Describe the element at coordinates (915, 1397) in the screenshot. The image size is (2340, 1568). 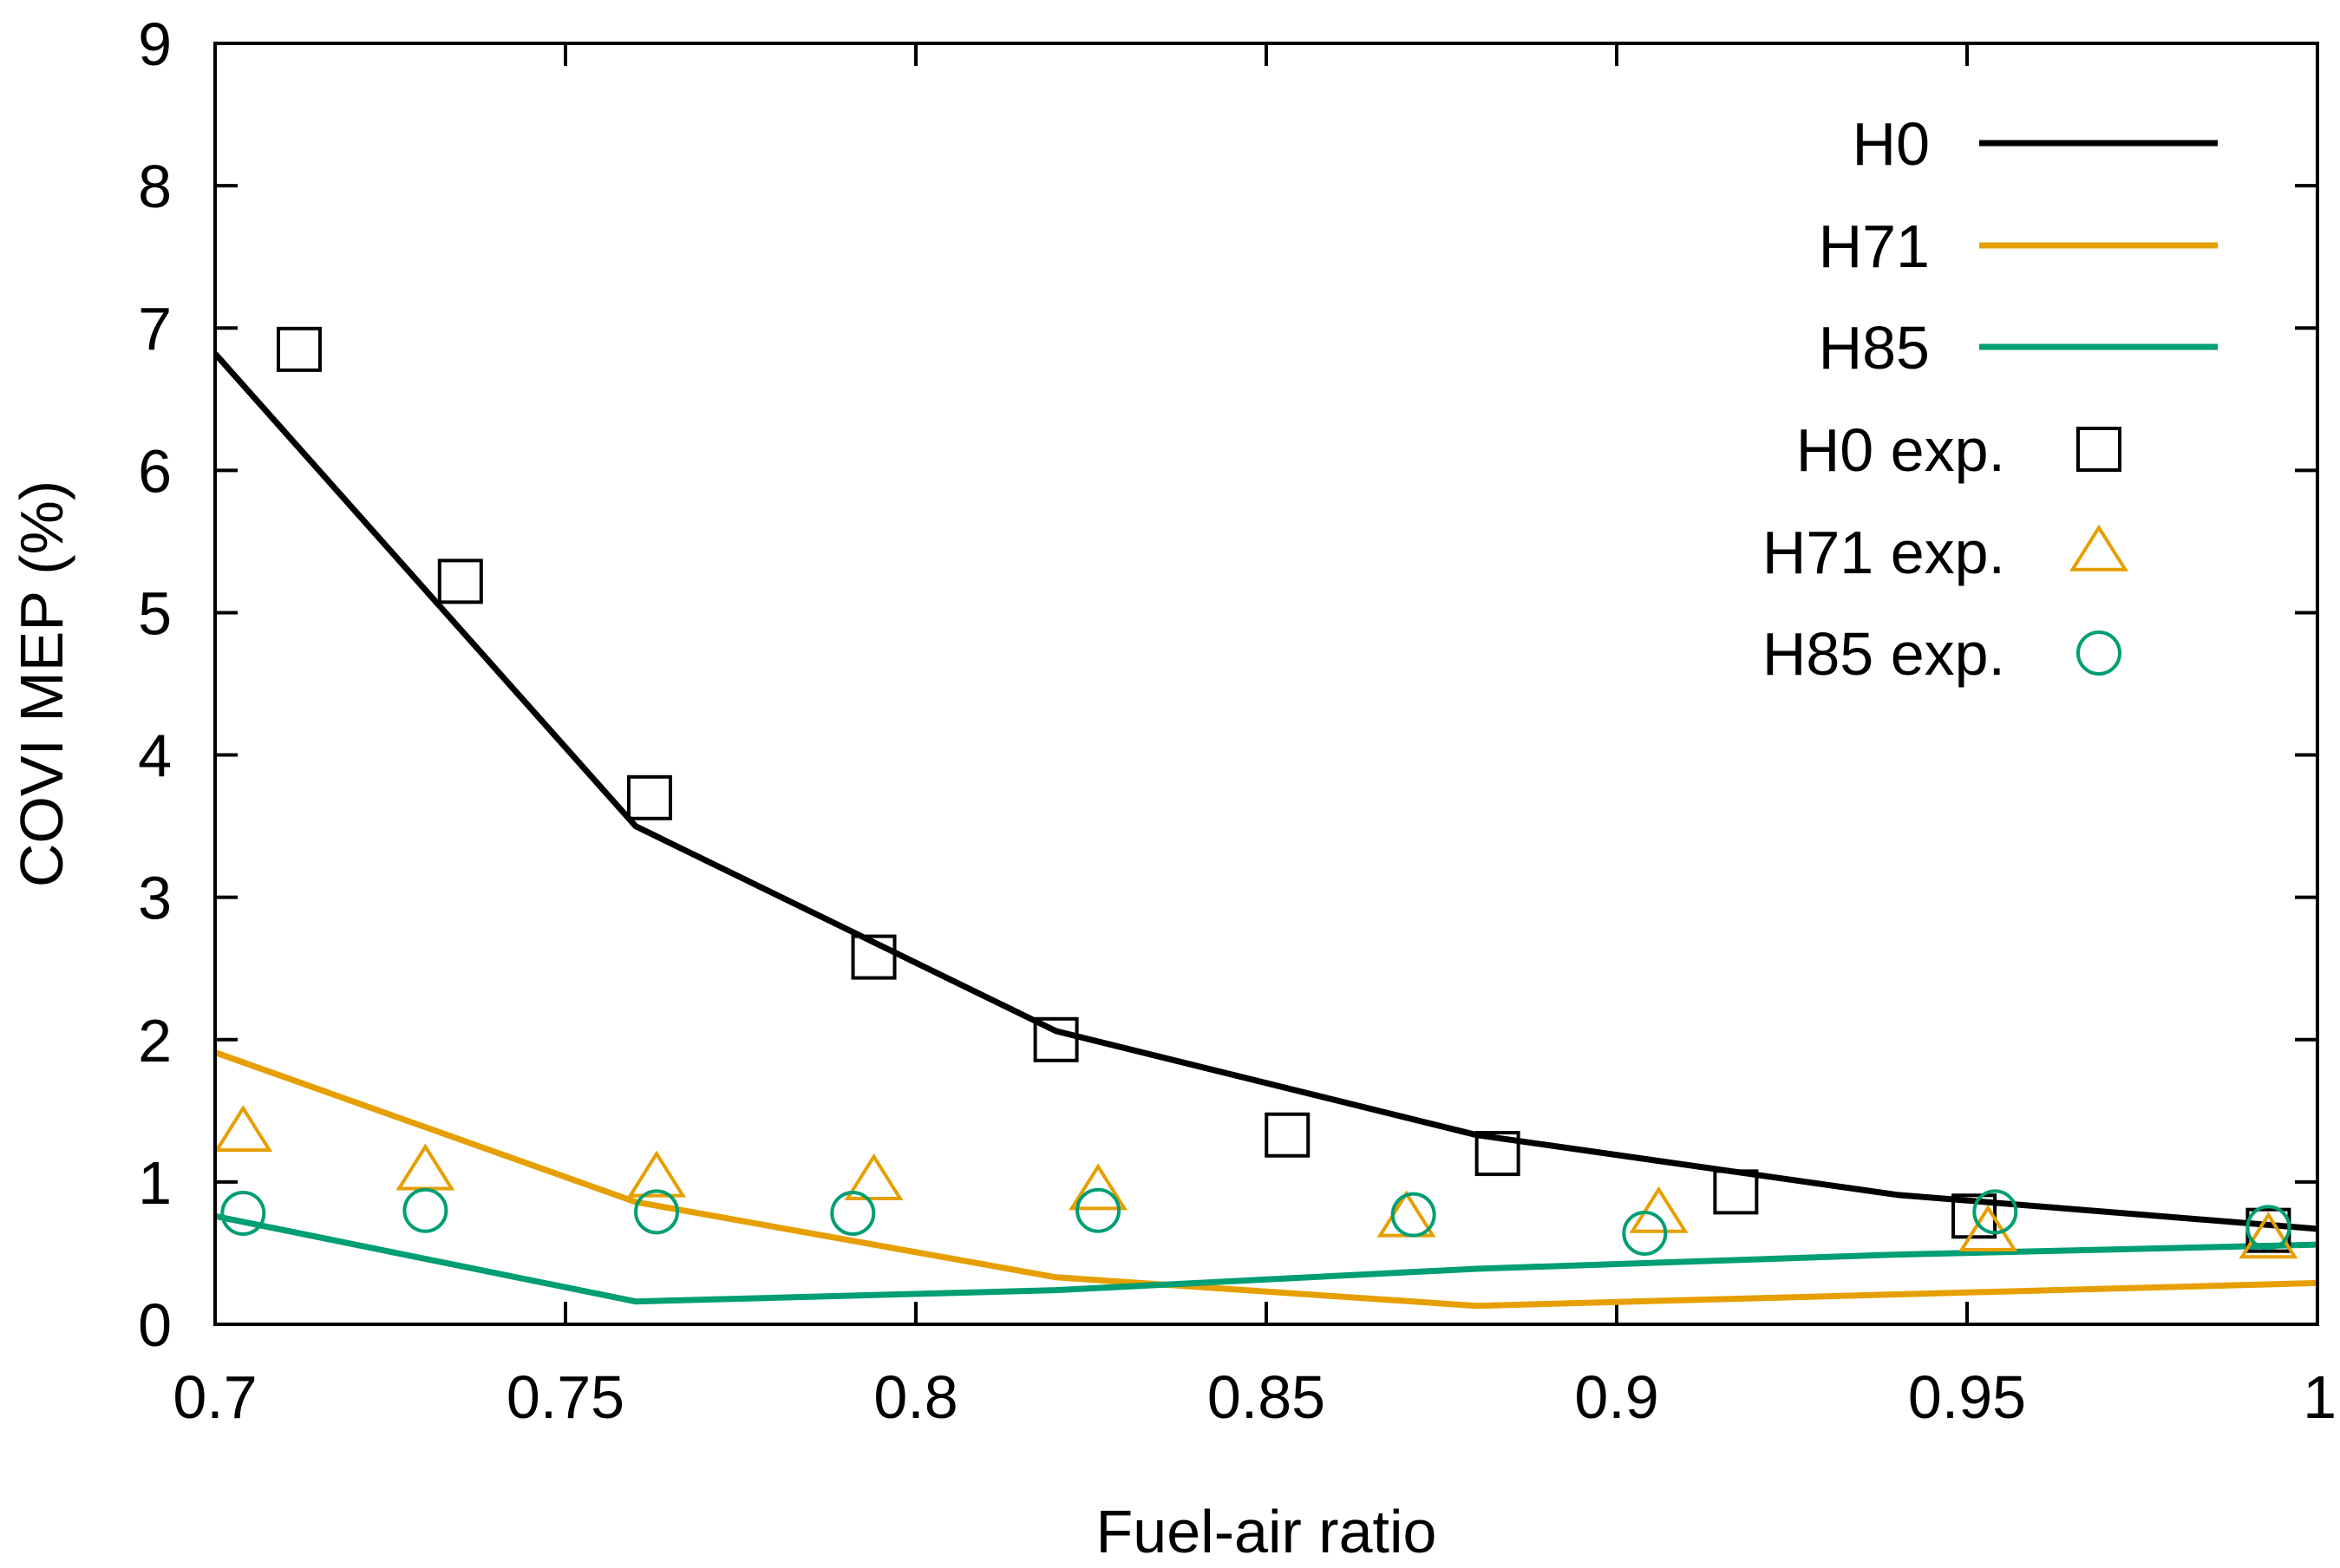
I see `x-tick-label: 0.8` at that location.